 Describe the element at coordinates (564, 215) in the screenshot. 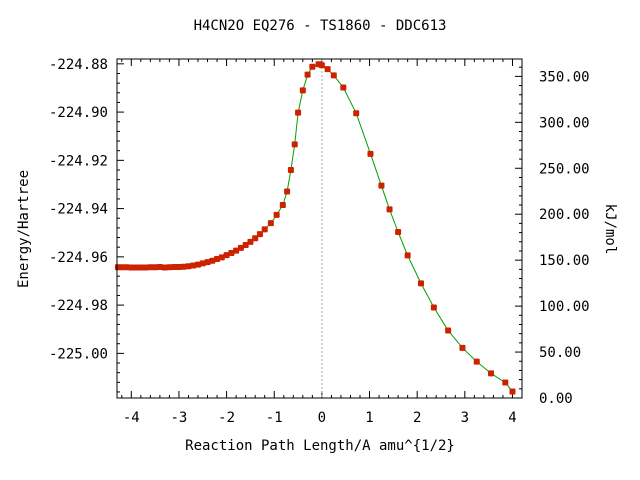

I see `y-right-tick-label: 200.00` at that location.